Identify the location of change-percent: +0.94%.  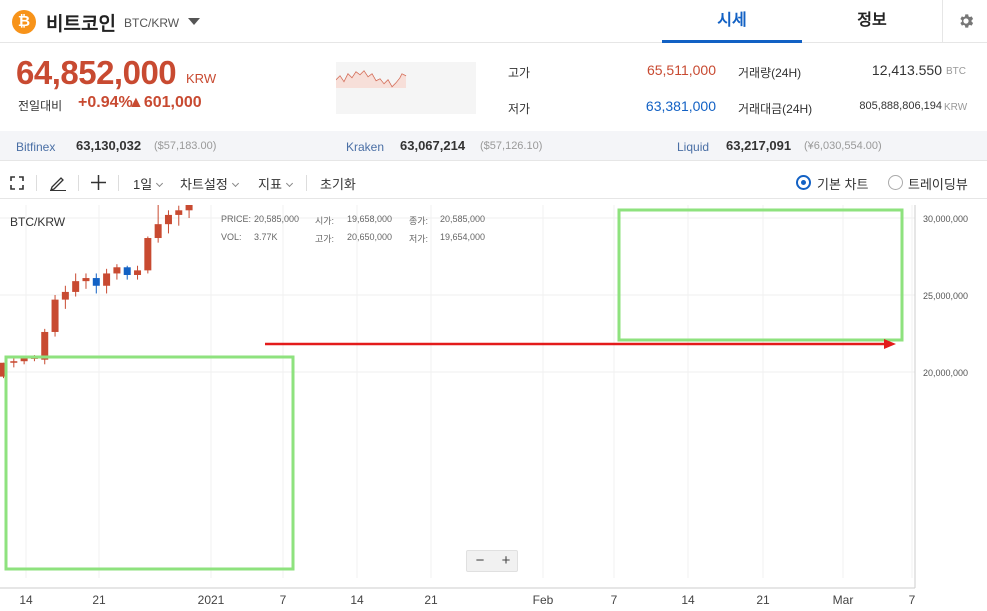
(105, 102).